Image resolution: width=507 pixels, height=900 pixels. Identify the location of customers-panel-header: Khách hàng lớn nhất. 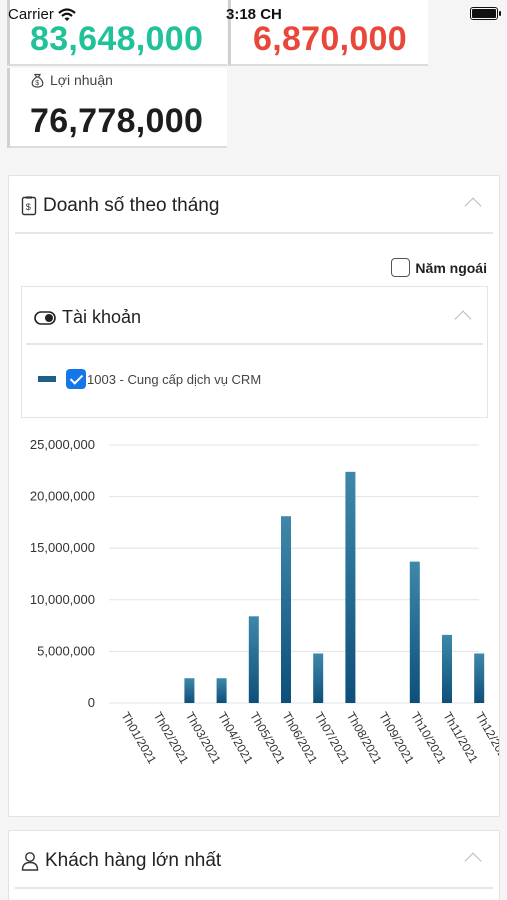
(254, 860).